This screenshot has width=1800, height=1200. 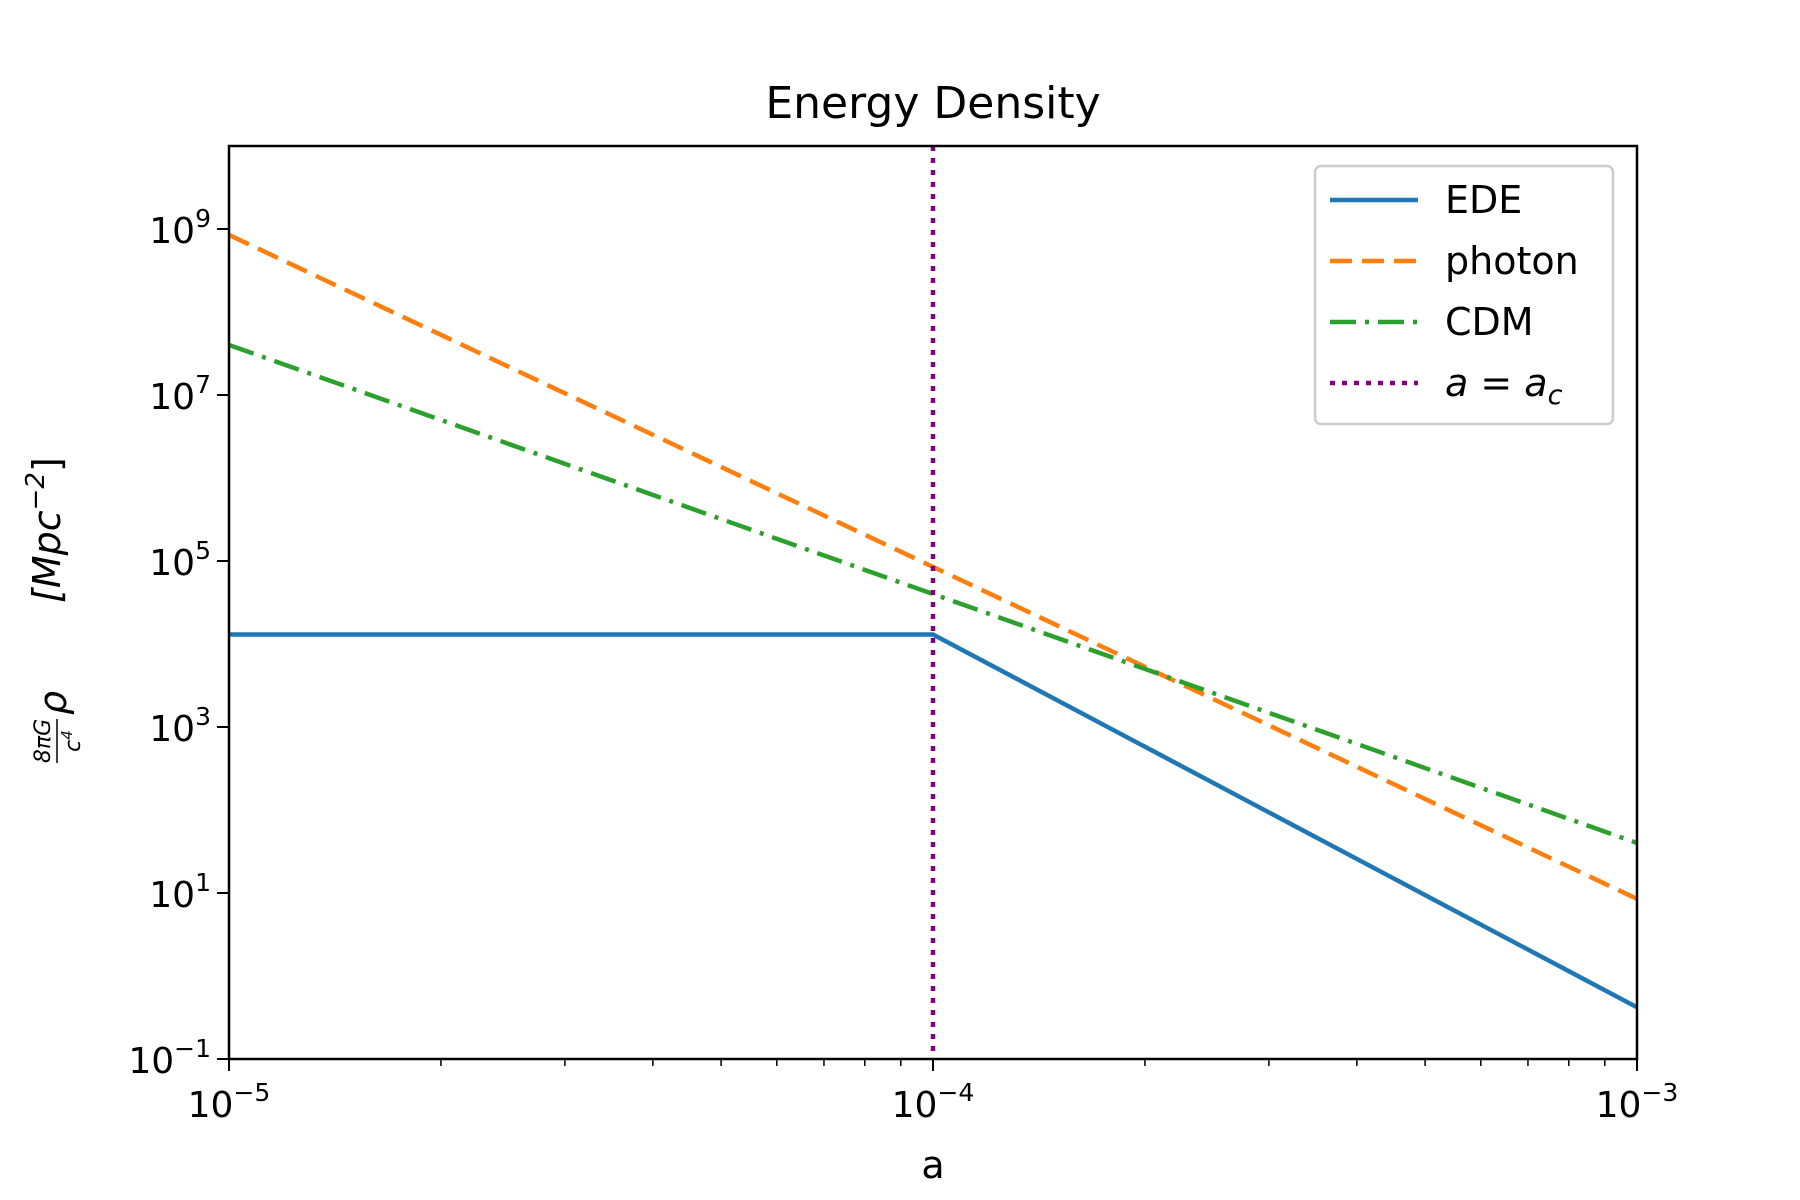 What do you see at coordinates (932, 103) in the screenshot?
I see `chart-title: Energy Density` at bounding box center [932, 103].